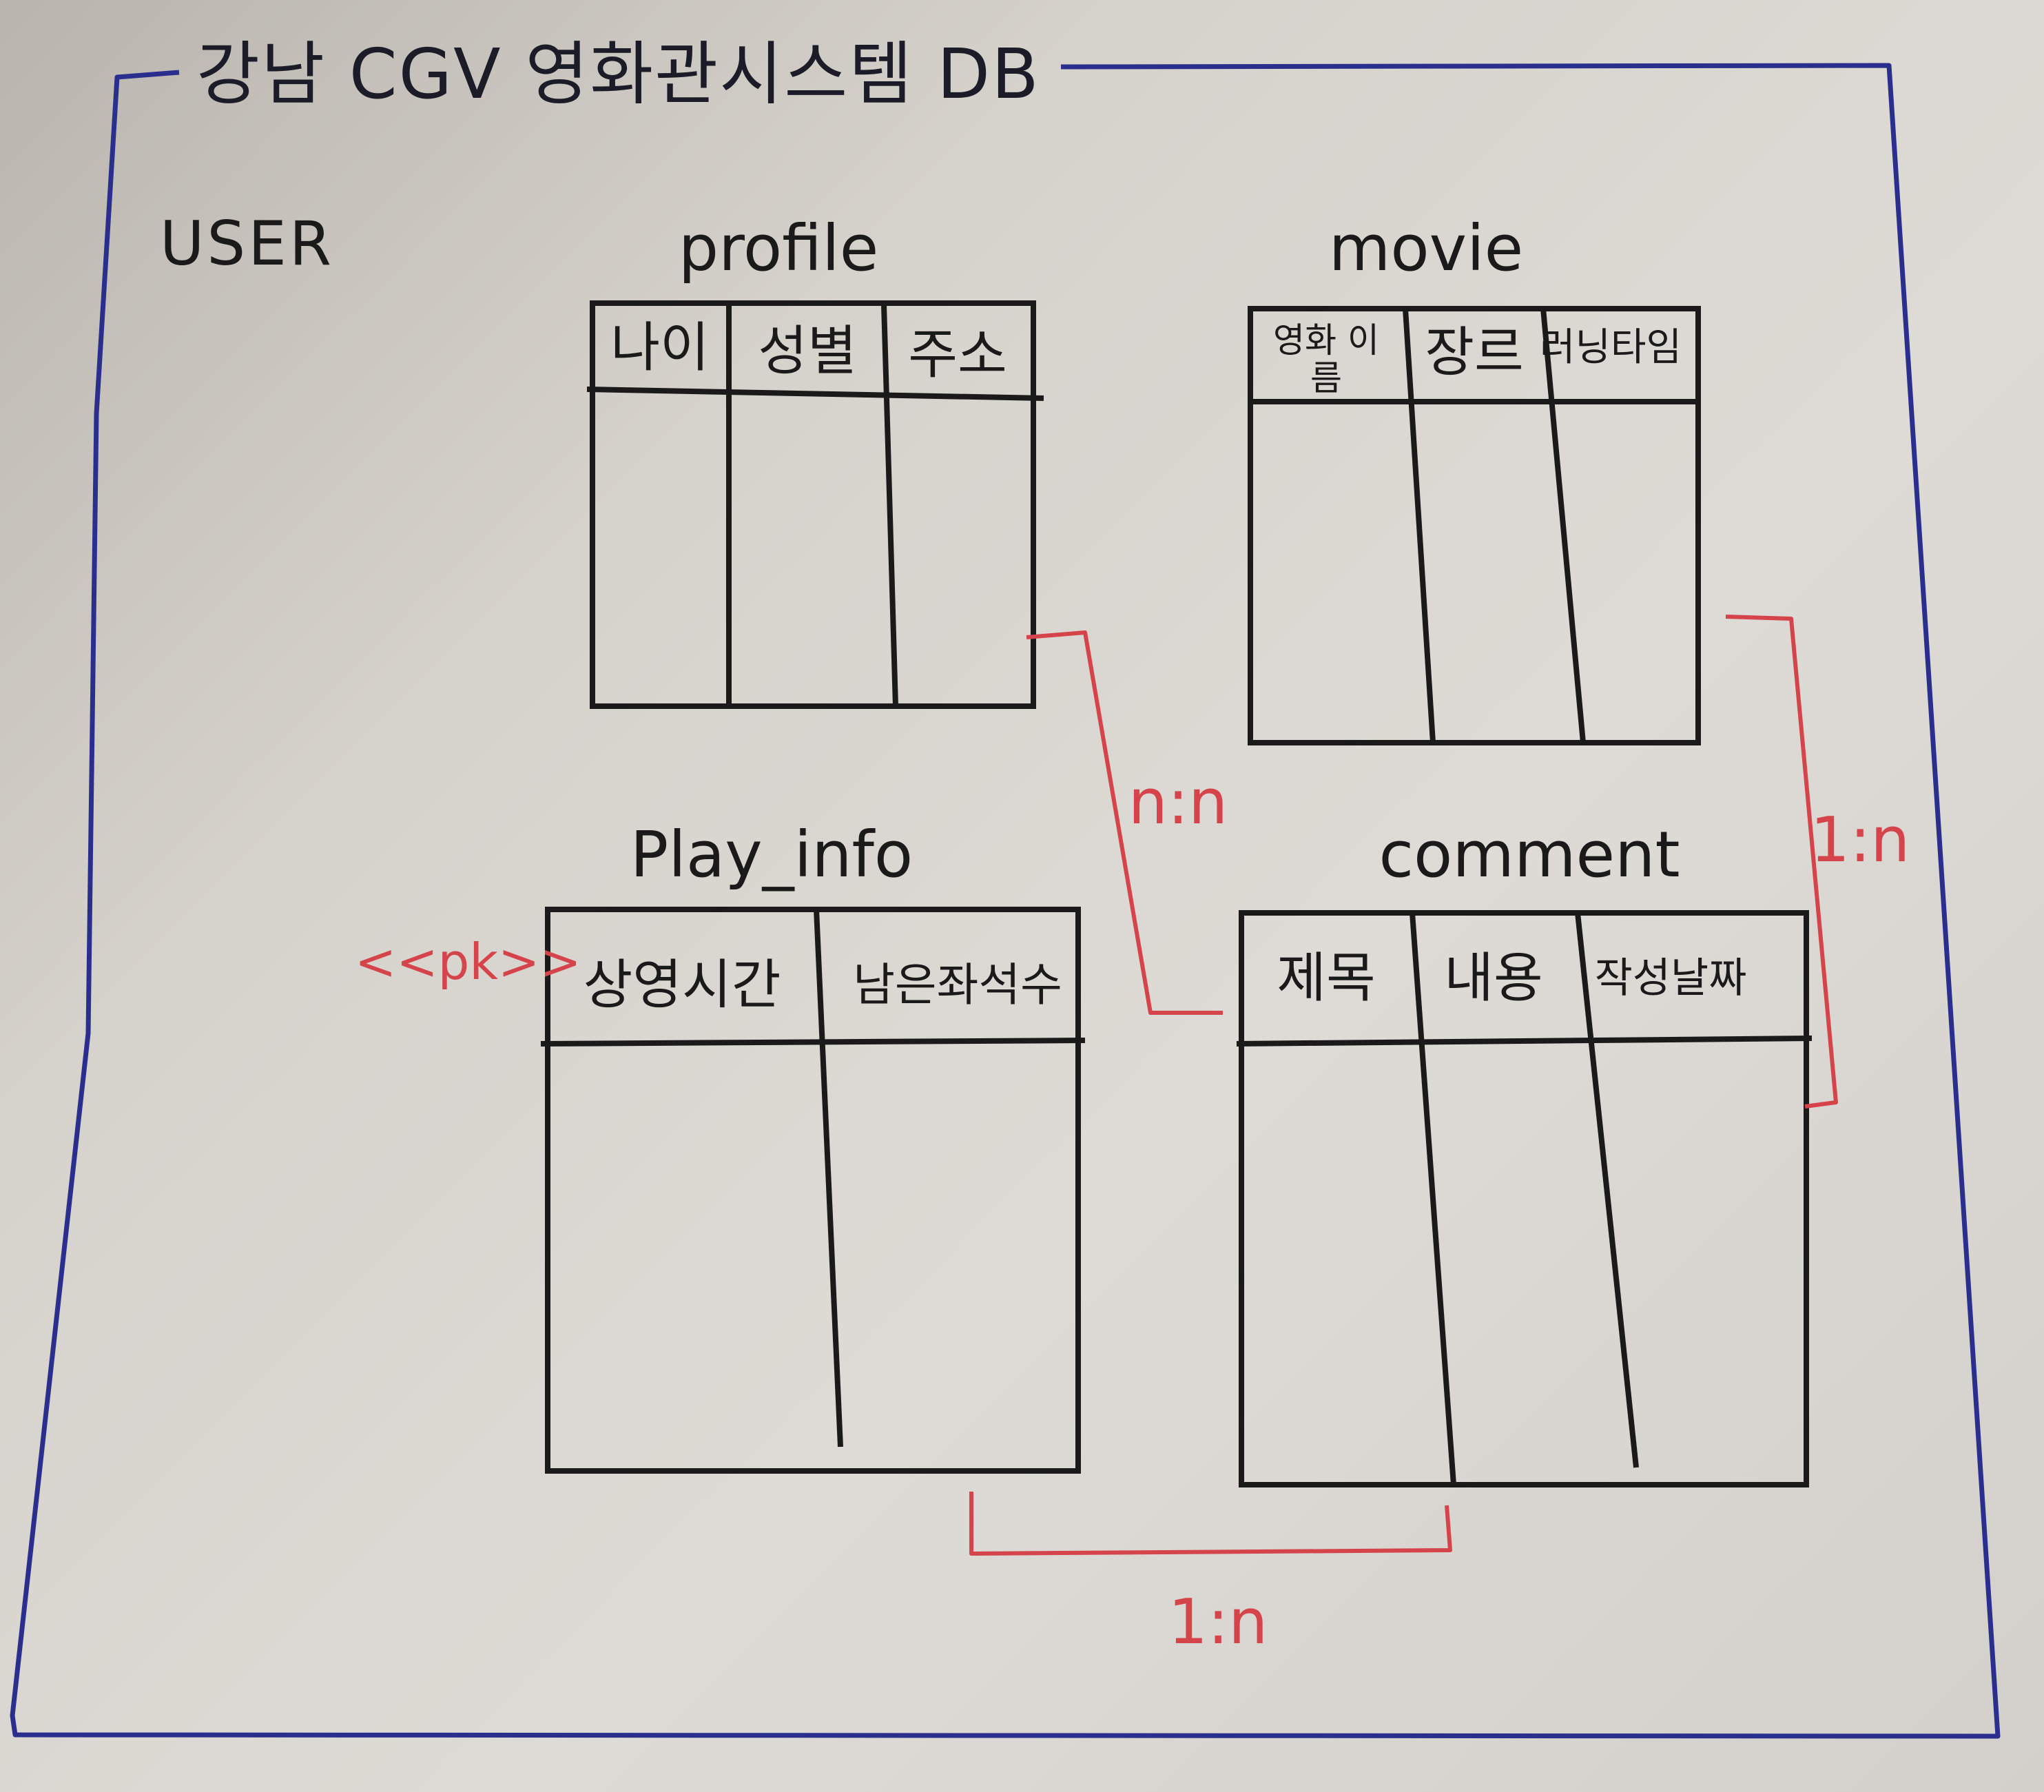 This screenshot has width=2044, height=1792. I want to click on comment-column: 작성날짜, so click(1671, 978).